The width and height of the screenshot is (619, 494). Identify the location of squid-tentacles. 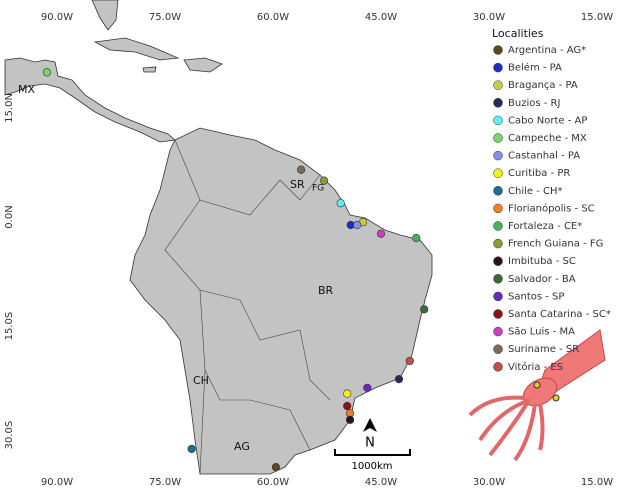
(506, 428).